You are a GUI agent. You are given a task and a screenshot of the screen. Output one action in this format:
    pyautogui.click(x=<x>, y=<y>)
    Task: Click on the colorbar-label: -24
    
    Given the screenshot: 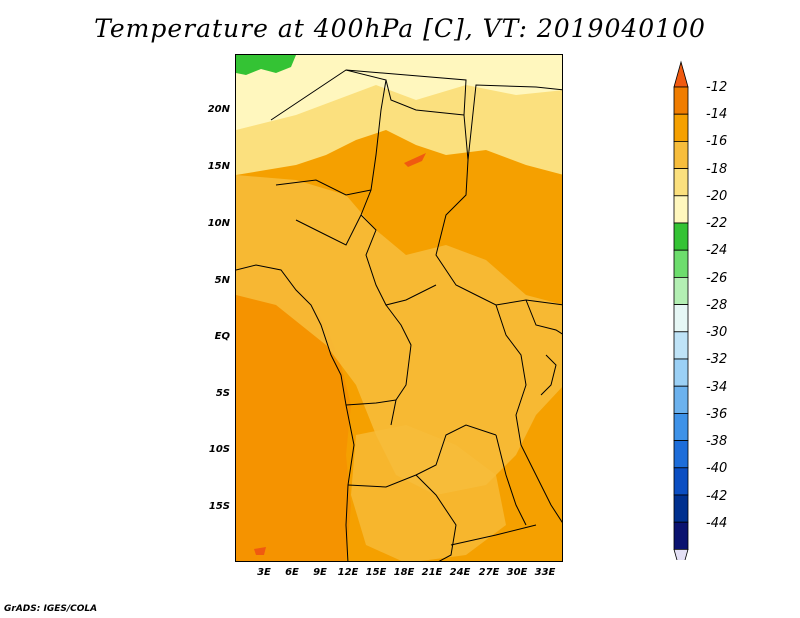 What is the action you would take?
    pyautogui.click(x=717, y=250)
    